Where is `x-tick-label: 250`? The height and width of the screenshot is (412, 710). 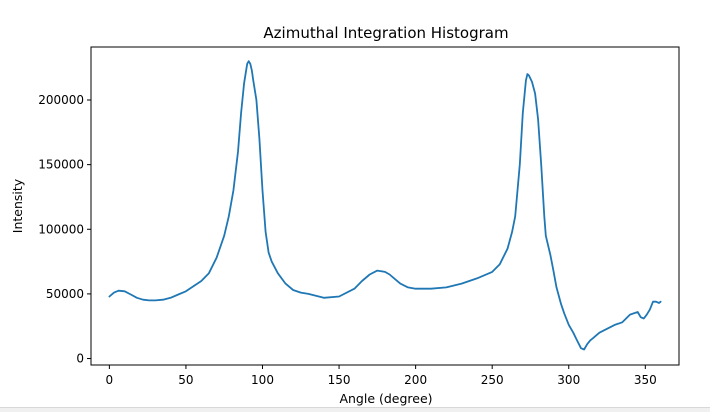
x-tick-label: 250 is located at coordinates (492, 380).